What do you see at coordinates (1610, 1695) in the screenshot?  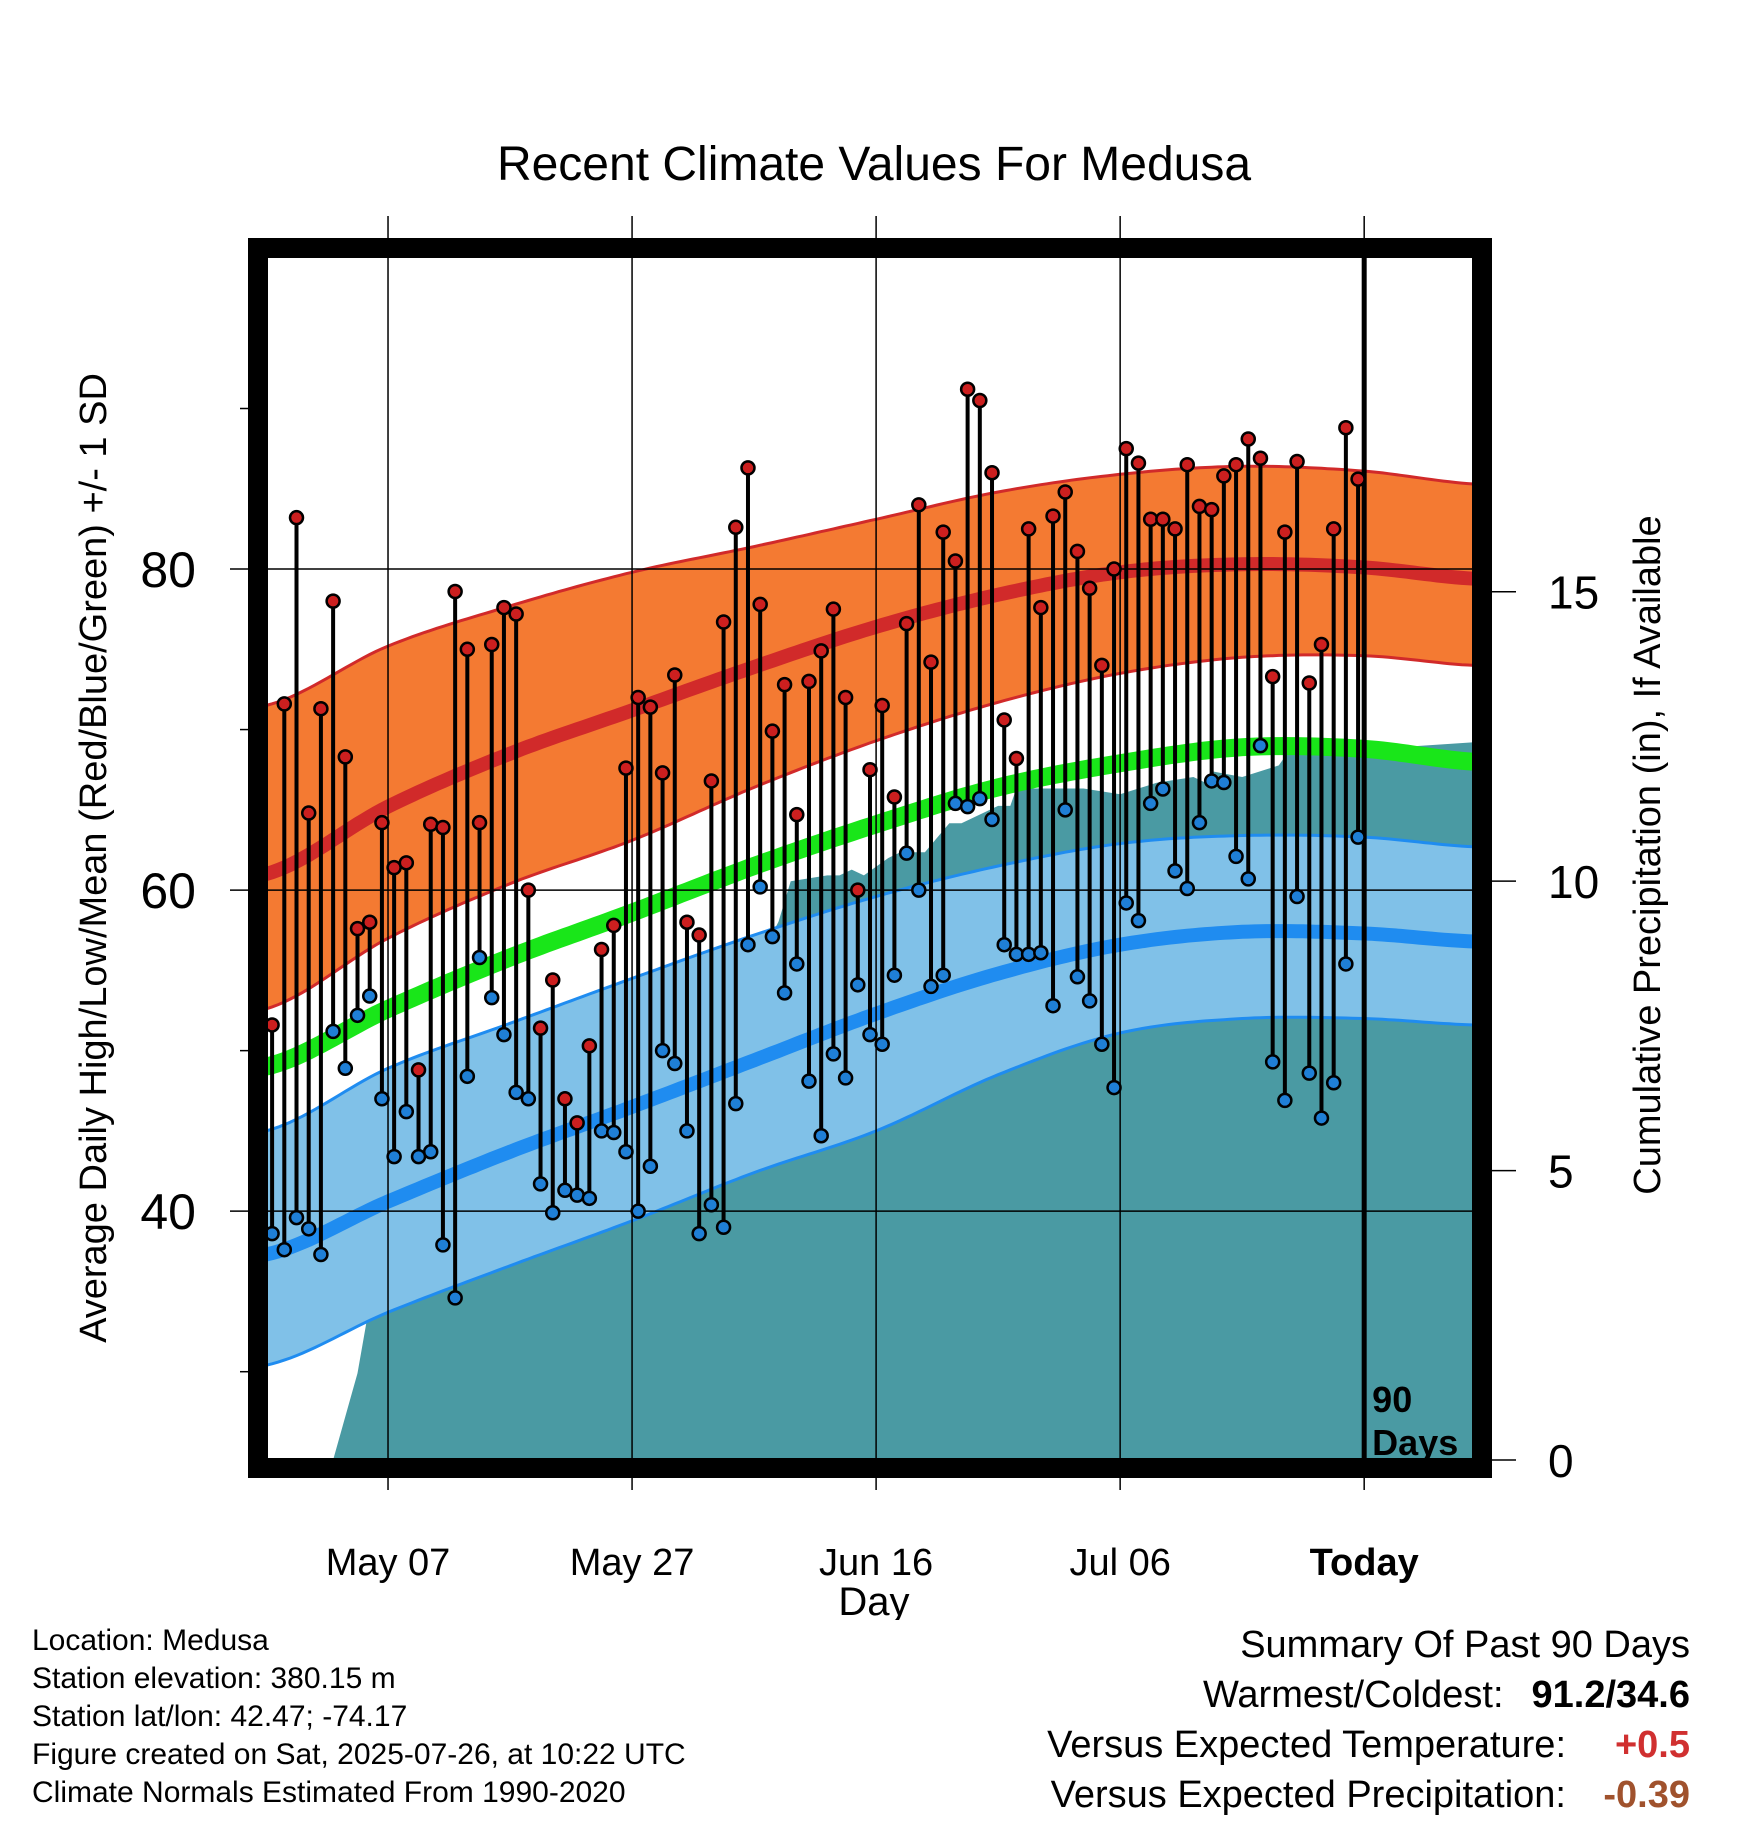 I see `warm-cold-value: 91.2/34.6` at bounding box center [1610, 1695].